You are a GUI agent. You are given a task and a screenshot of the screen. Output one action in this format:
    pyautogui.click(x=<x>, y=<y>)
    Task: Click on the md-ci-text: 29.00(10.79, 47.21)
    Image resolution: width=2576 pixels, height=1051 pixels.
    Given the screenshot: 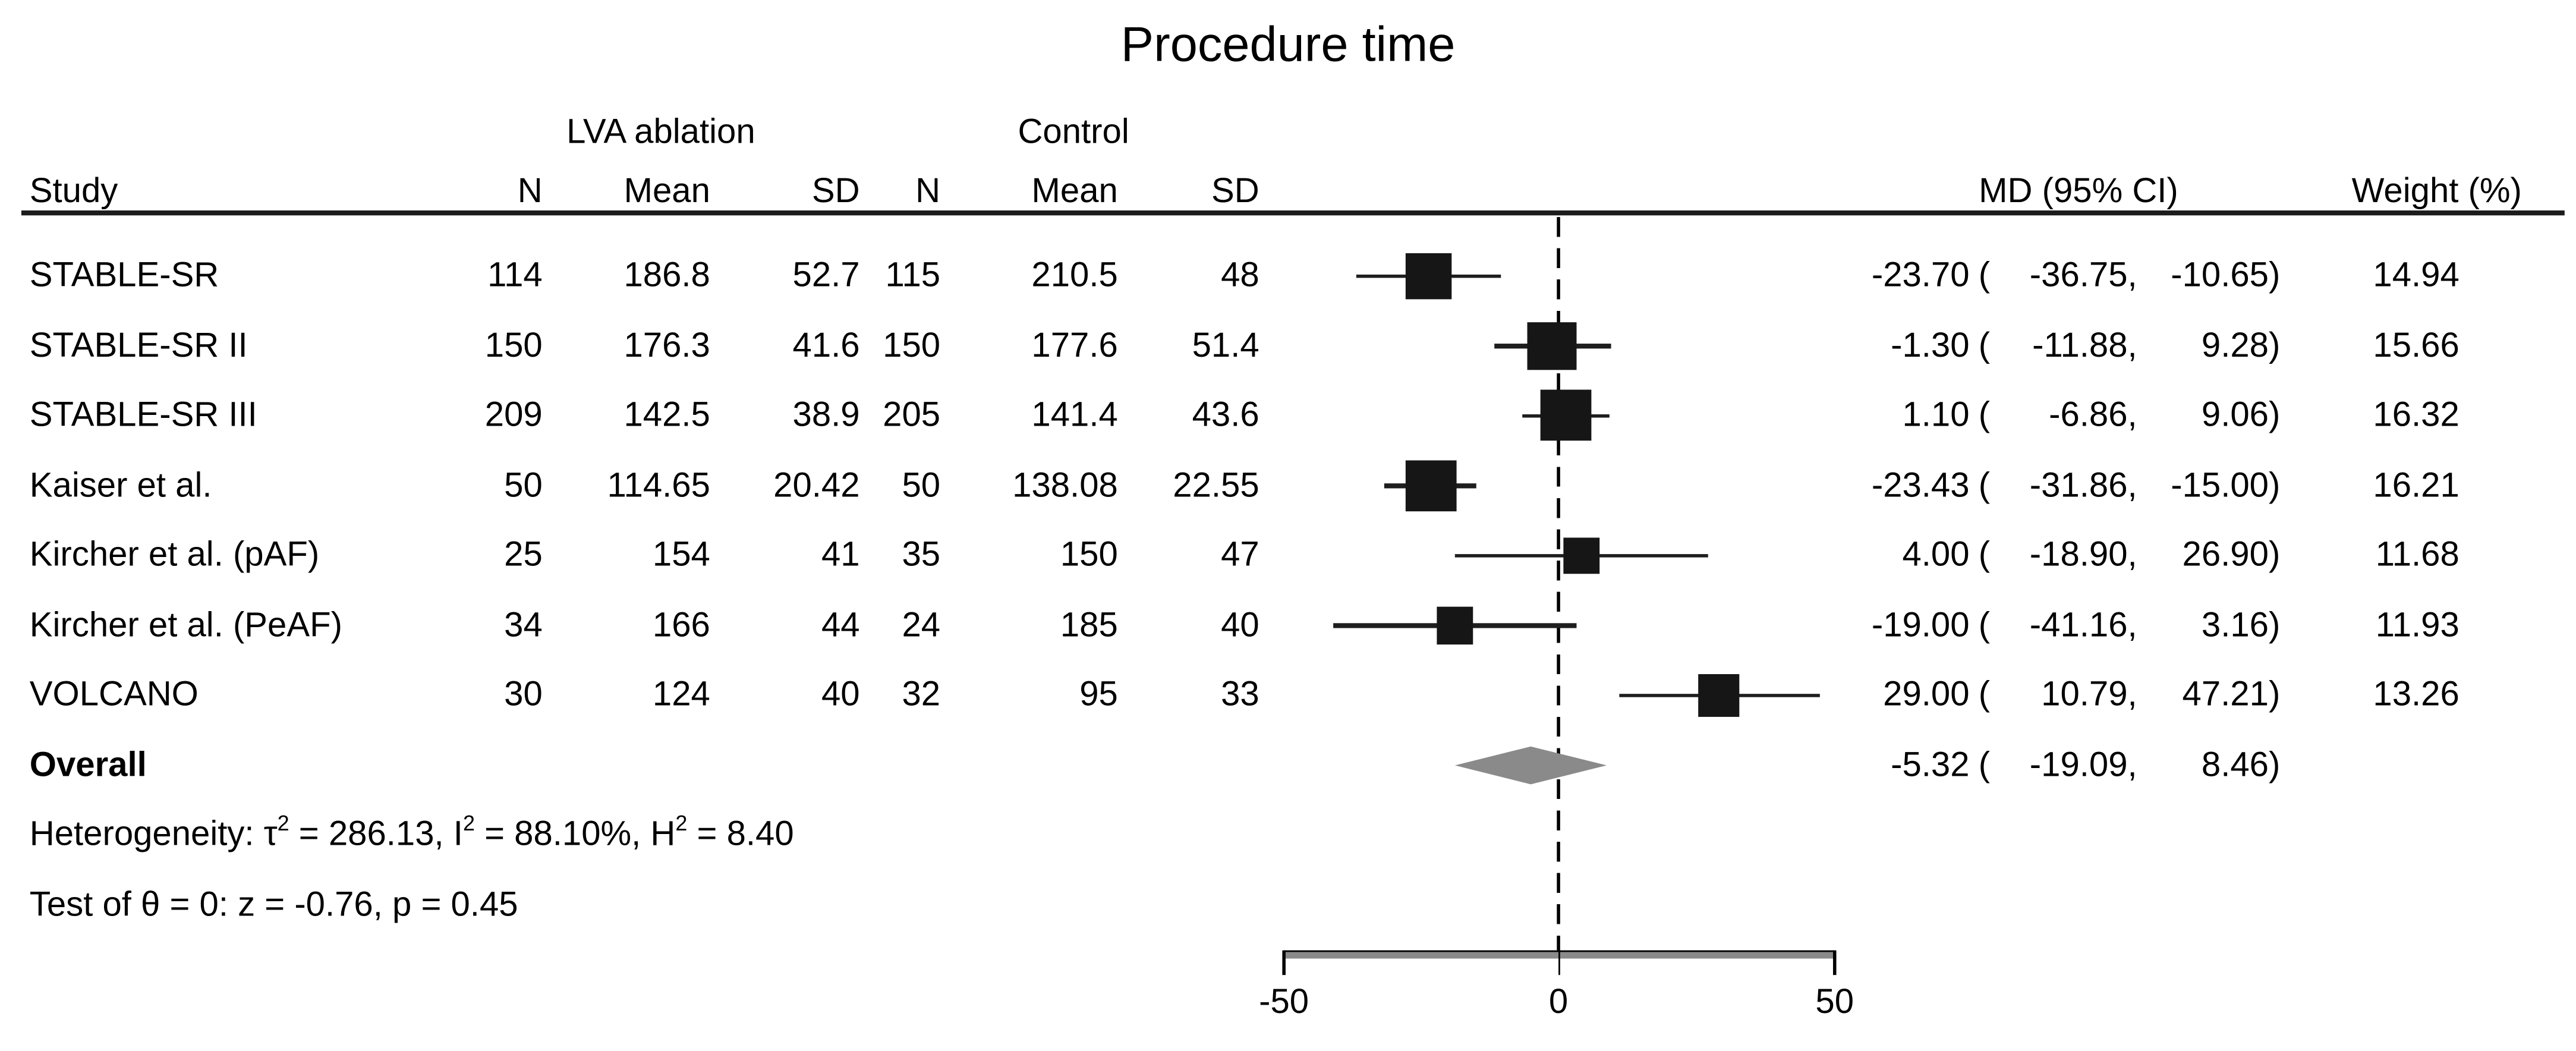 What is the action you would take?
    pyautogui.click(x=2069, y=695)
    